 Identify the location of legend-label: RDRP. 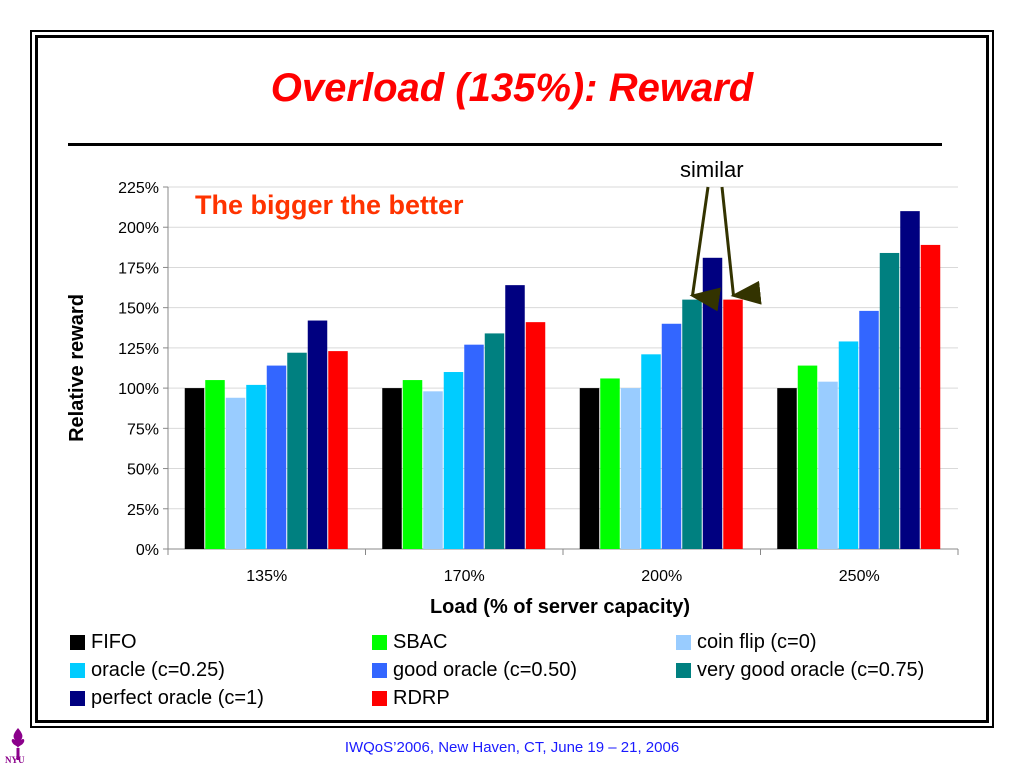
(421, 698).